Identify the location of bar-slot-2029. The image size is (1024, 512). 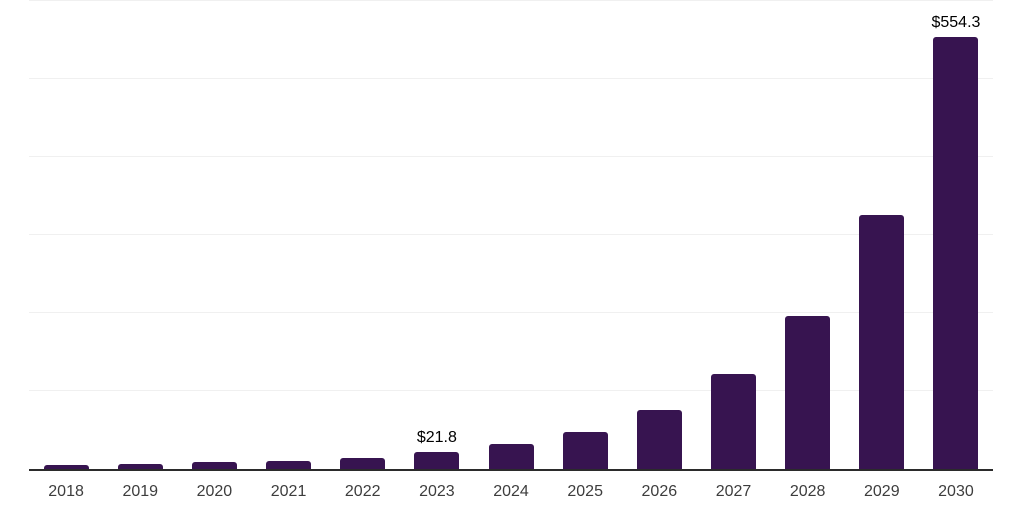
(882, 235).